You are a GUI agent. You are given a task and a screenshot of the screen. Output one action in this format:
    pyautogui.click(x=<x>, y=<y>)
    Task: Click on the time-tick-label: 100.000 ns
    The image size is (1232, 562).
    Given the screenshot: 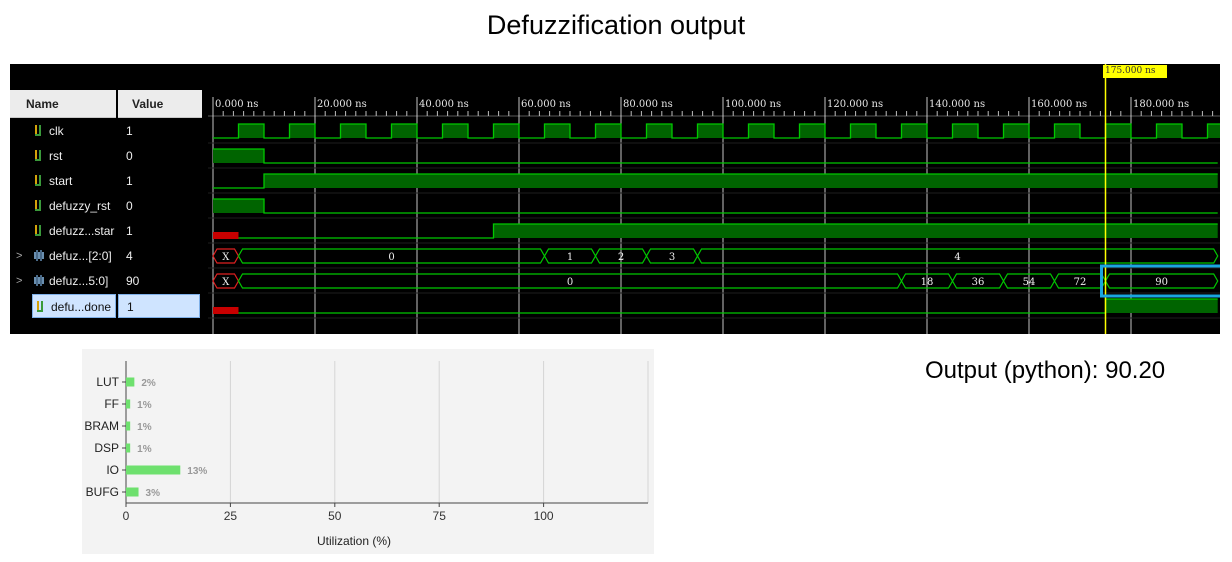 What is the action you would take?
    pyautogui.click(x=753, y=104)
    